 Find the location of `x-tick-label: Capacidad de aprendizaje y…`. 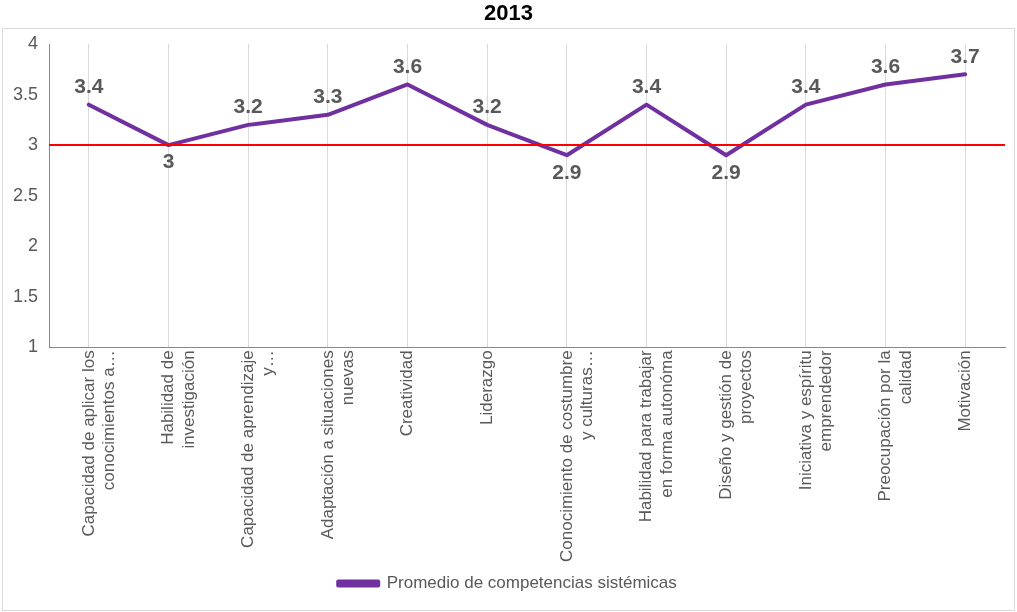

x-tick-label: Capacidad de aprendizaje y… is located at coordinates (257, 449).